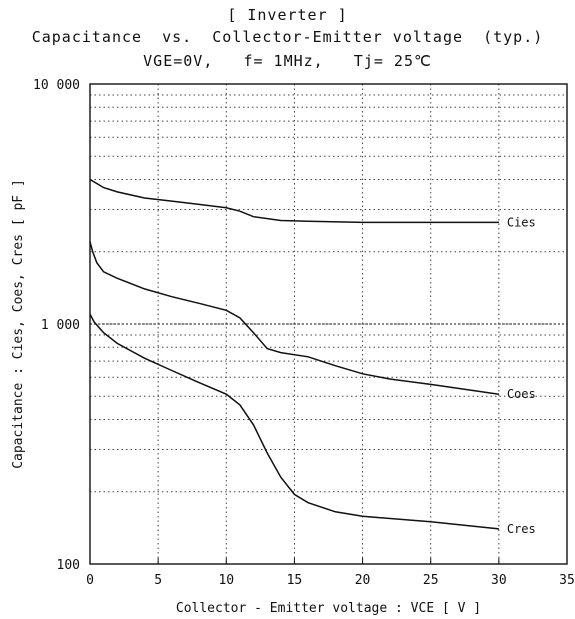 This screenshot has width=575, height=619. What do you see at coordinates (499, 580) in the screenshot?
I see `x-tick-label: 30` at bounding box center [499, 580].